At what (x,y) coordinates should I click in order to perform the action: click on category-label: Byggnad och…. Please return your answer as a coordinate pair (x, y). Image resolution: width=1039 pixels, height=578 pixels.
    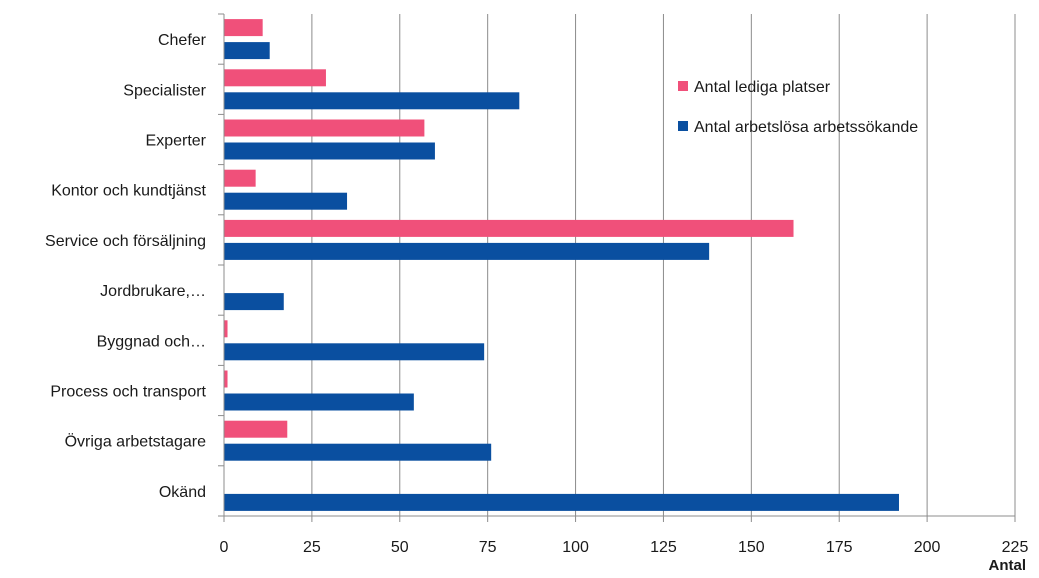
    Looking at the image, I should click on (151, 341).